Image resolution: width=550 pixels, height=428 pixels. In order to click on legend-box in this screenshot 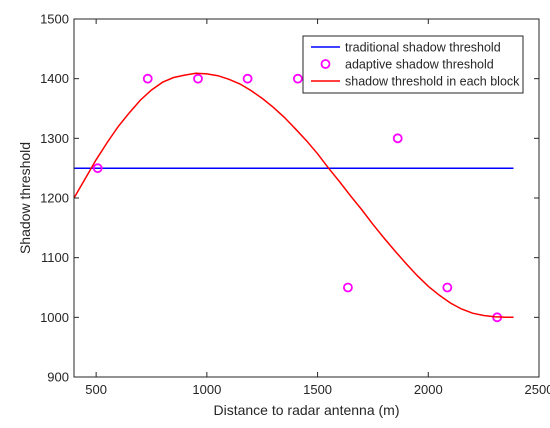, I will do `click(413, 64)`.